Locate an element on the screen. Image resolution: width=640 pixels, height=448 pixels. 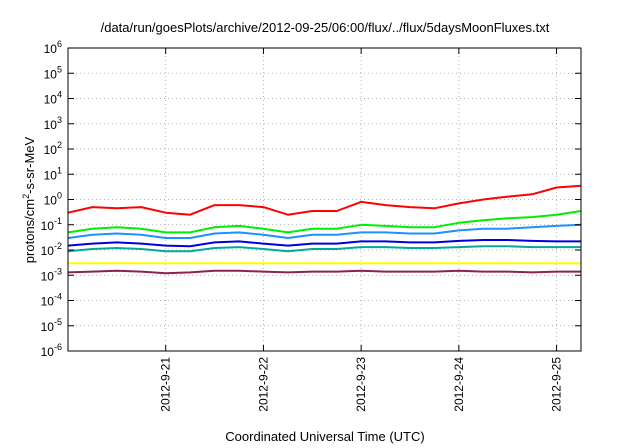
y-tick-label-exp: -3 is located at coordinates (58, 271).